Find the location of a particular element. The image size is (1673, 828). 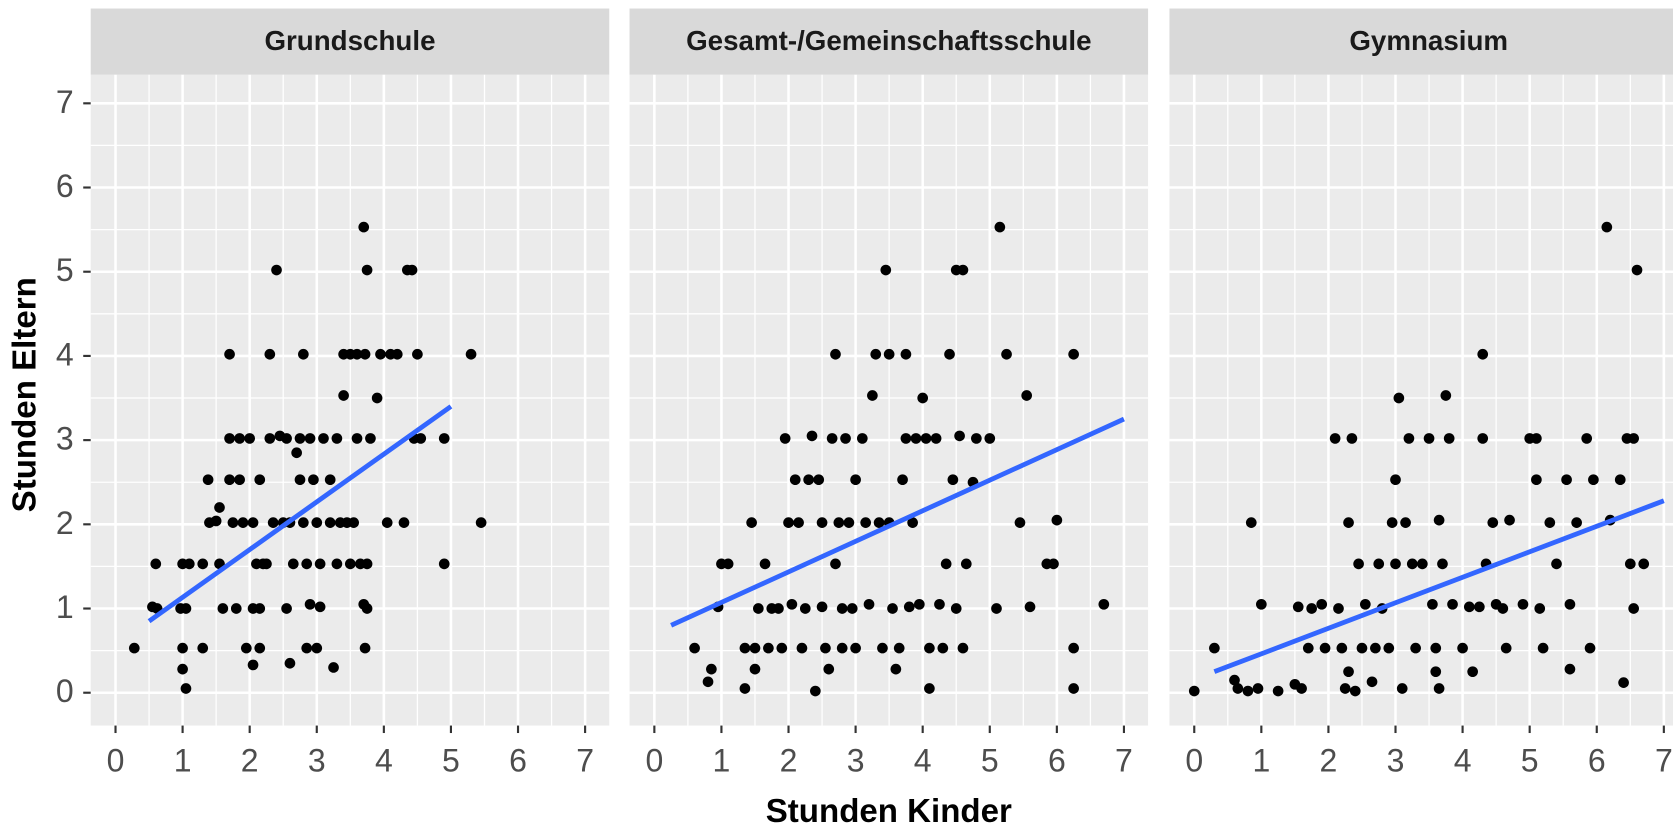

x-tick-label: 5 is located at coordinates (1530, 760).